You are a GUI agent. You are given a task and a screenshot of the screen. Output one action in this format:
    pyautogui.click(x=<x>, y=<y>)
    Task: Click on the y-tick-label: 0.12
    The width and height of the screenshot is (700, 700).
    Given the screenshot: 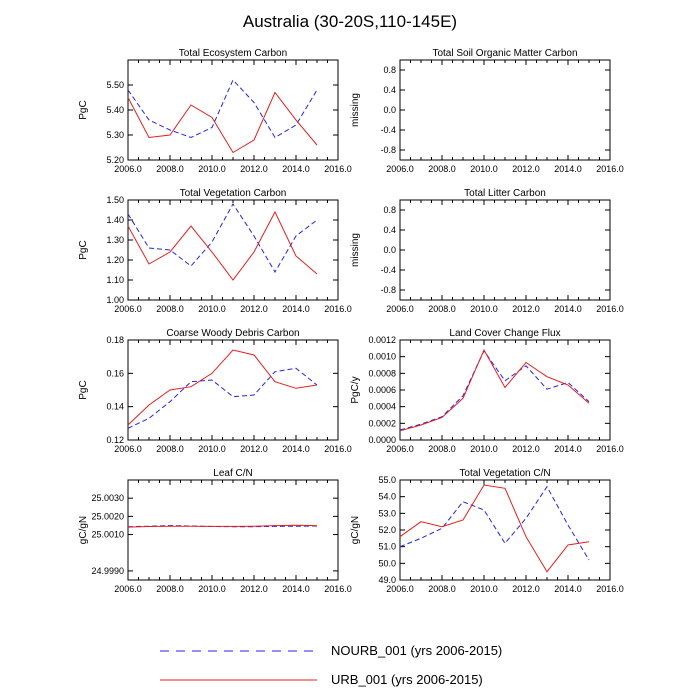 What is the action you would take?
    pyautogui.click(x=115, y=440)
    